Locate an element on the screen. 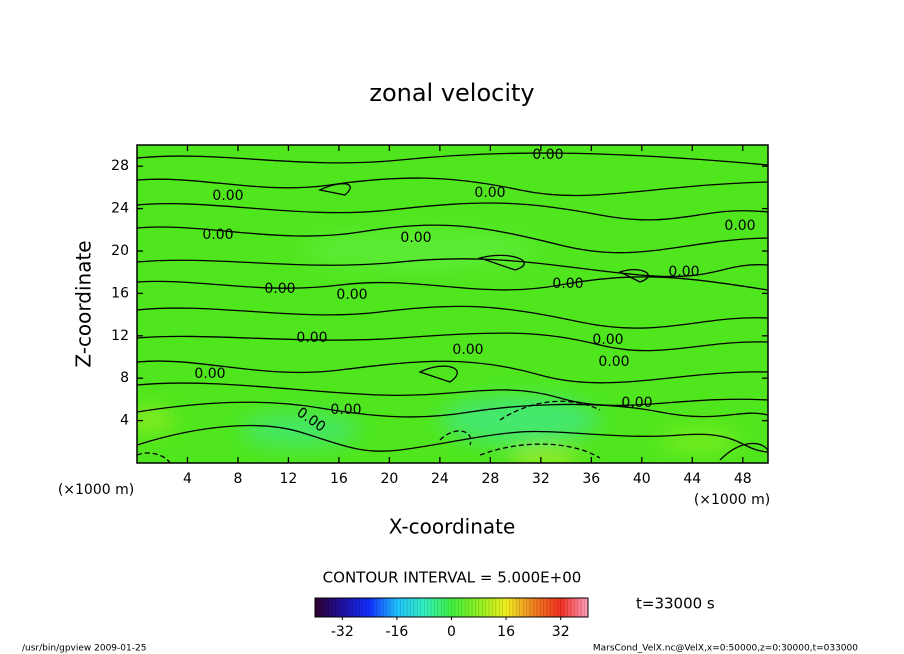 The width and height of the screenshot is (904, 654). x-tick-label: 32 is located at coordinates (541, 479).